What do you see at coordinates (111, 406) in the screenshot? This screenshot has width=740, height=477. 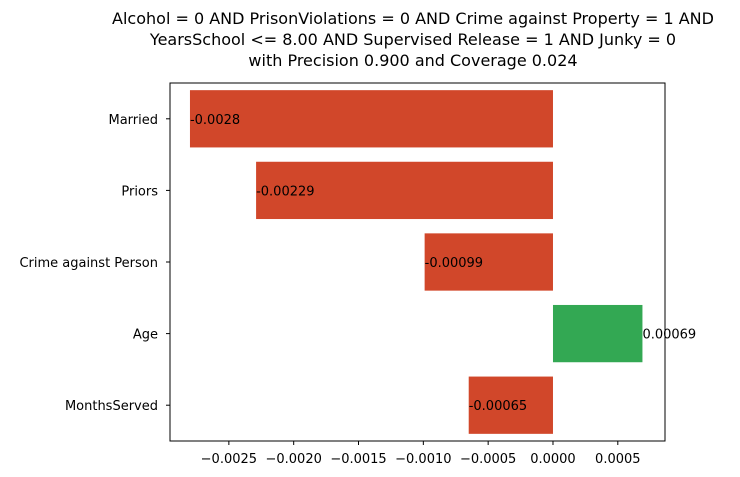 I see `y-tick-label: MonthsServed` at bounding box center [111, 406].